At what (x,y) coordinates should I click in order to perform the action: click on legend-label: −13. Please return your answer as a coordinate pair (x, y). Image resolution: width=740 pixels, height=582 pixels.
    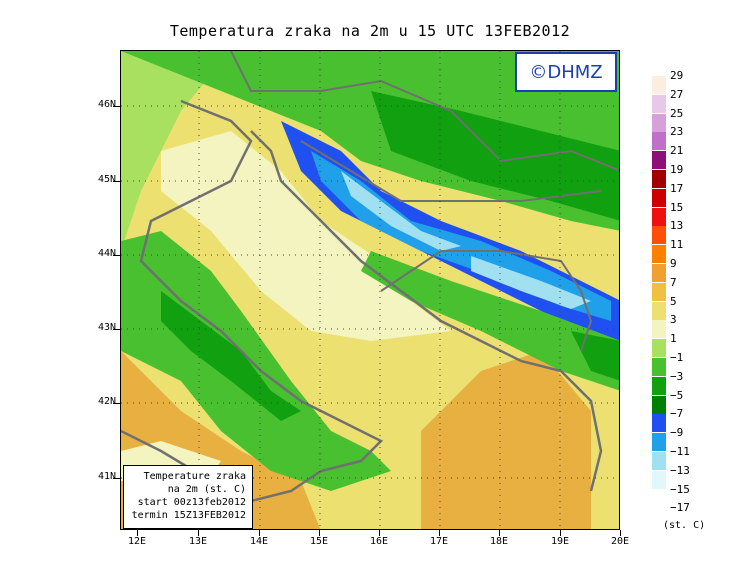
    Looking at the image, I should click on (680, 470).